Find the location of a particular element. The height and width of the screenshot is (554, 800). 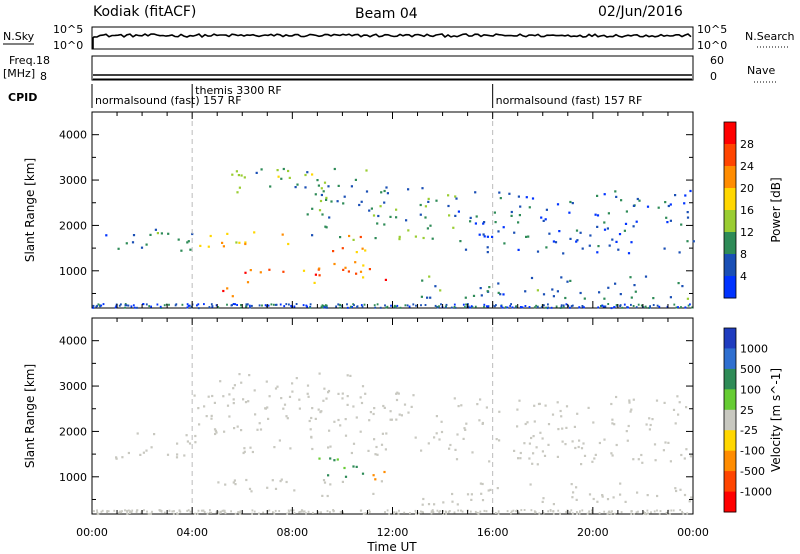

colorbar-tick-label: 100 is located at coordinates (750, 389).